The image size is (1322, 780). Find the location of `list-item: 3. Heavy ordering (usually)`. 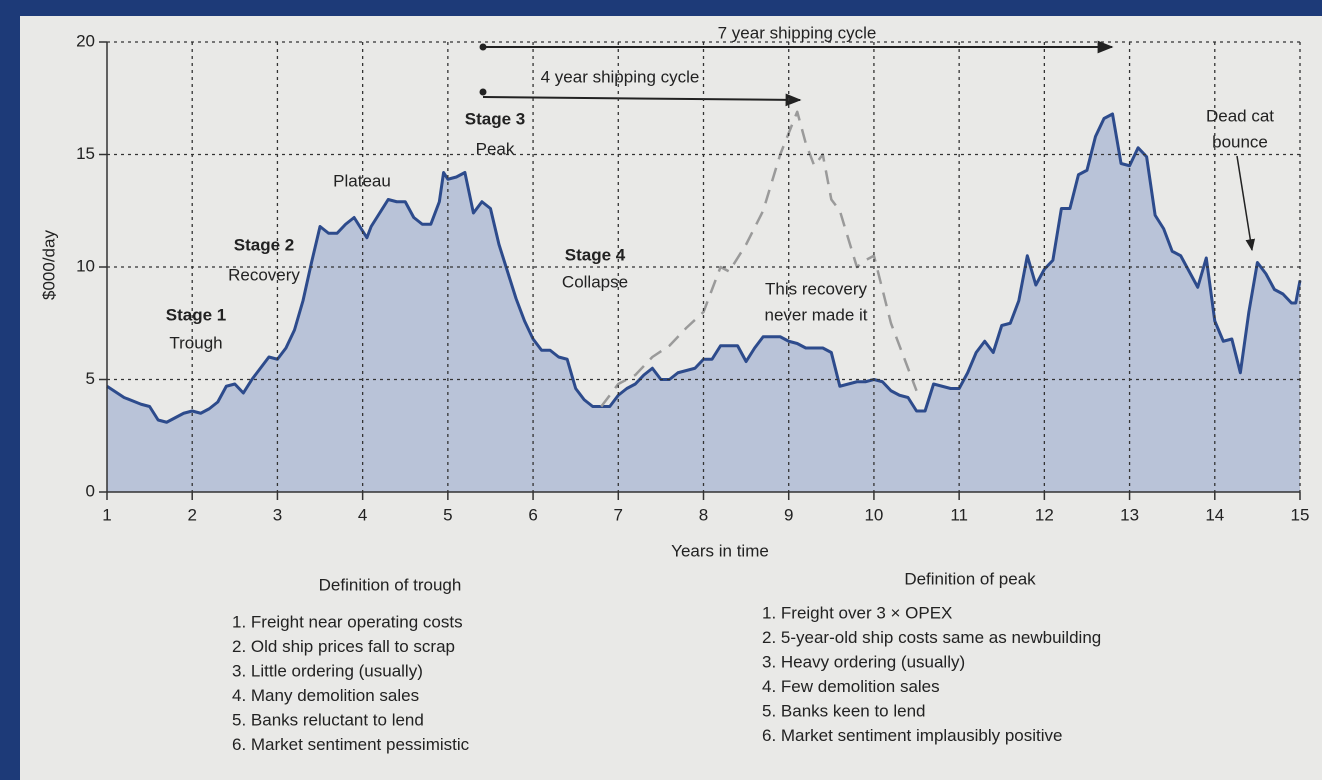

list-item: 3. Heavy ordering (usually) is located at coordinates (863, 661).